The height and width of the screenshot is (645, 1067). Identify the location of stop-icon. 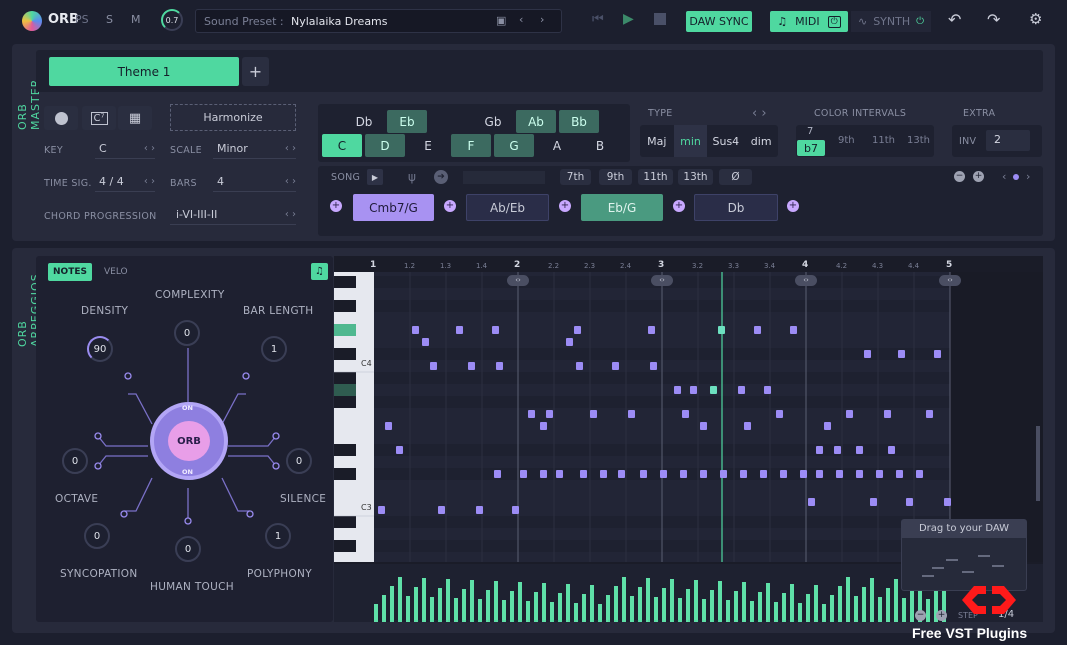
(660, 19).